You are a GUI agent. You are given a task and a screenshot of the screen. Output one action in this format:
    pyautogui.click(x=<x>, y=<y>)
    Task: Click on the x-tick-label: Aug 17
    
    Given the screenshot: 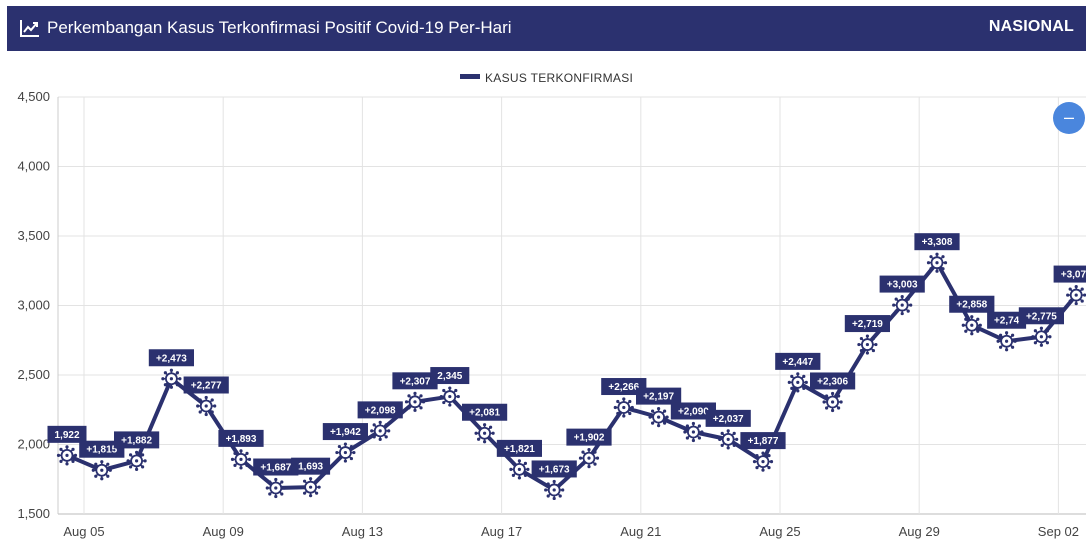 What is the action you would take?
    pyautogui.click(x=501, y=531)
    